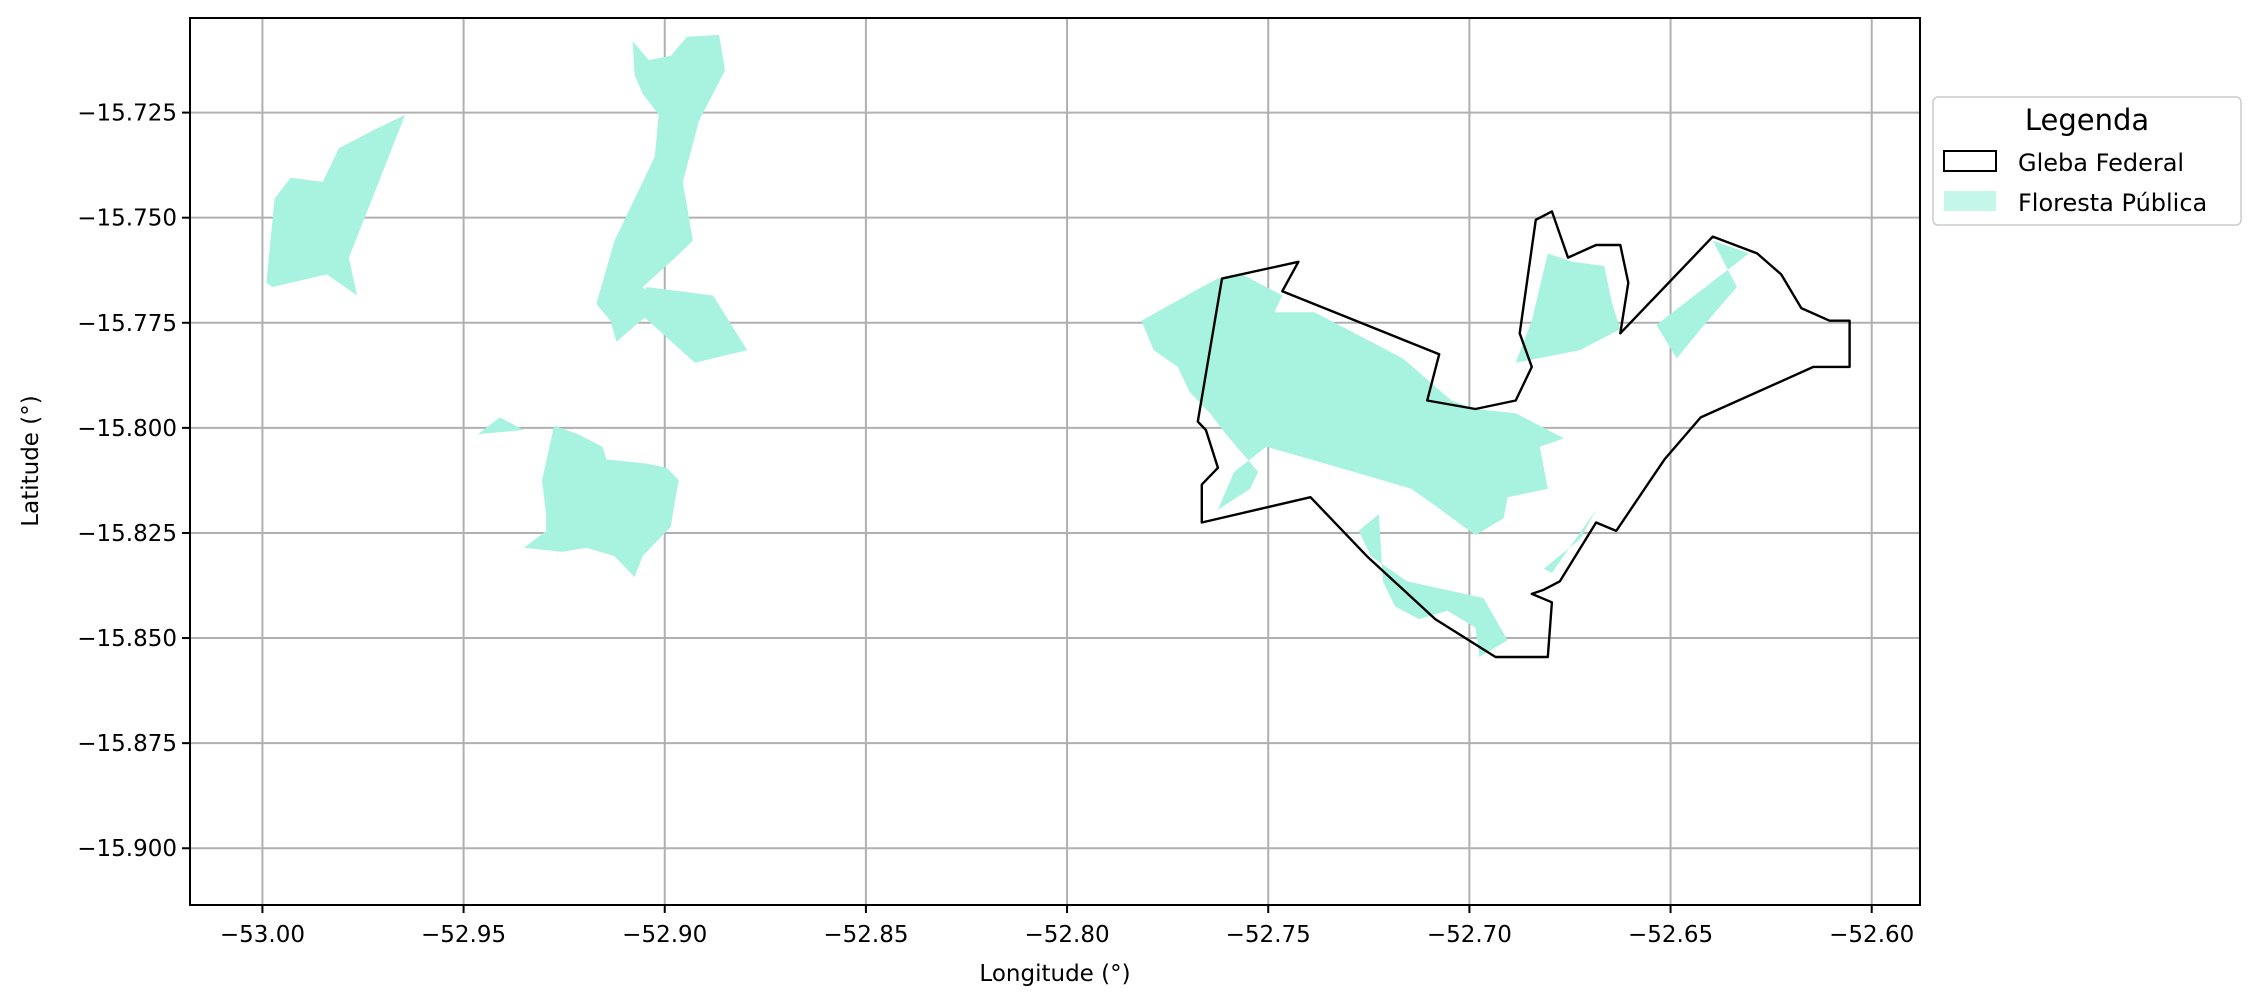  I want to click on y-tick-label: −15.825, so click(127, 534).